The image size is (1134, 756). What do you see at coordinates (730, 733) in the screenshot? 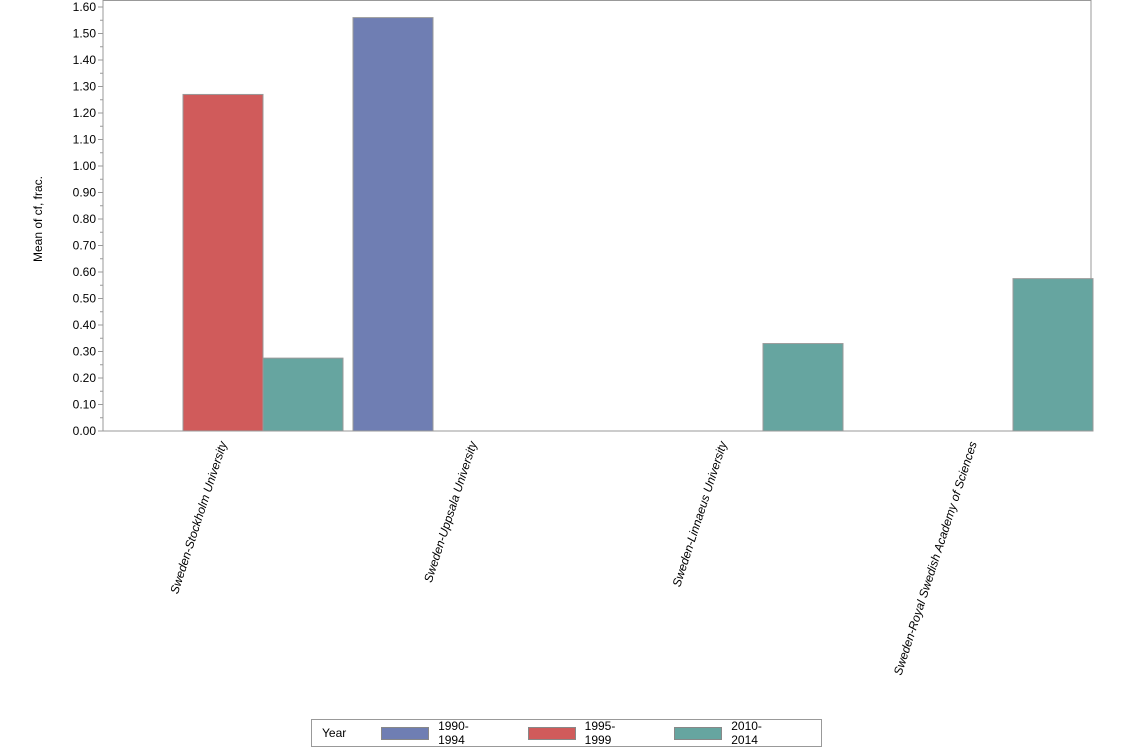
I see `legend-item-2010-2014: 2010-2014` at bounding box center [730, 733].